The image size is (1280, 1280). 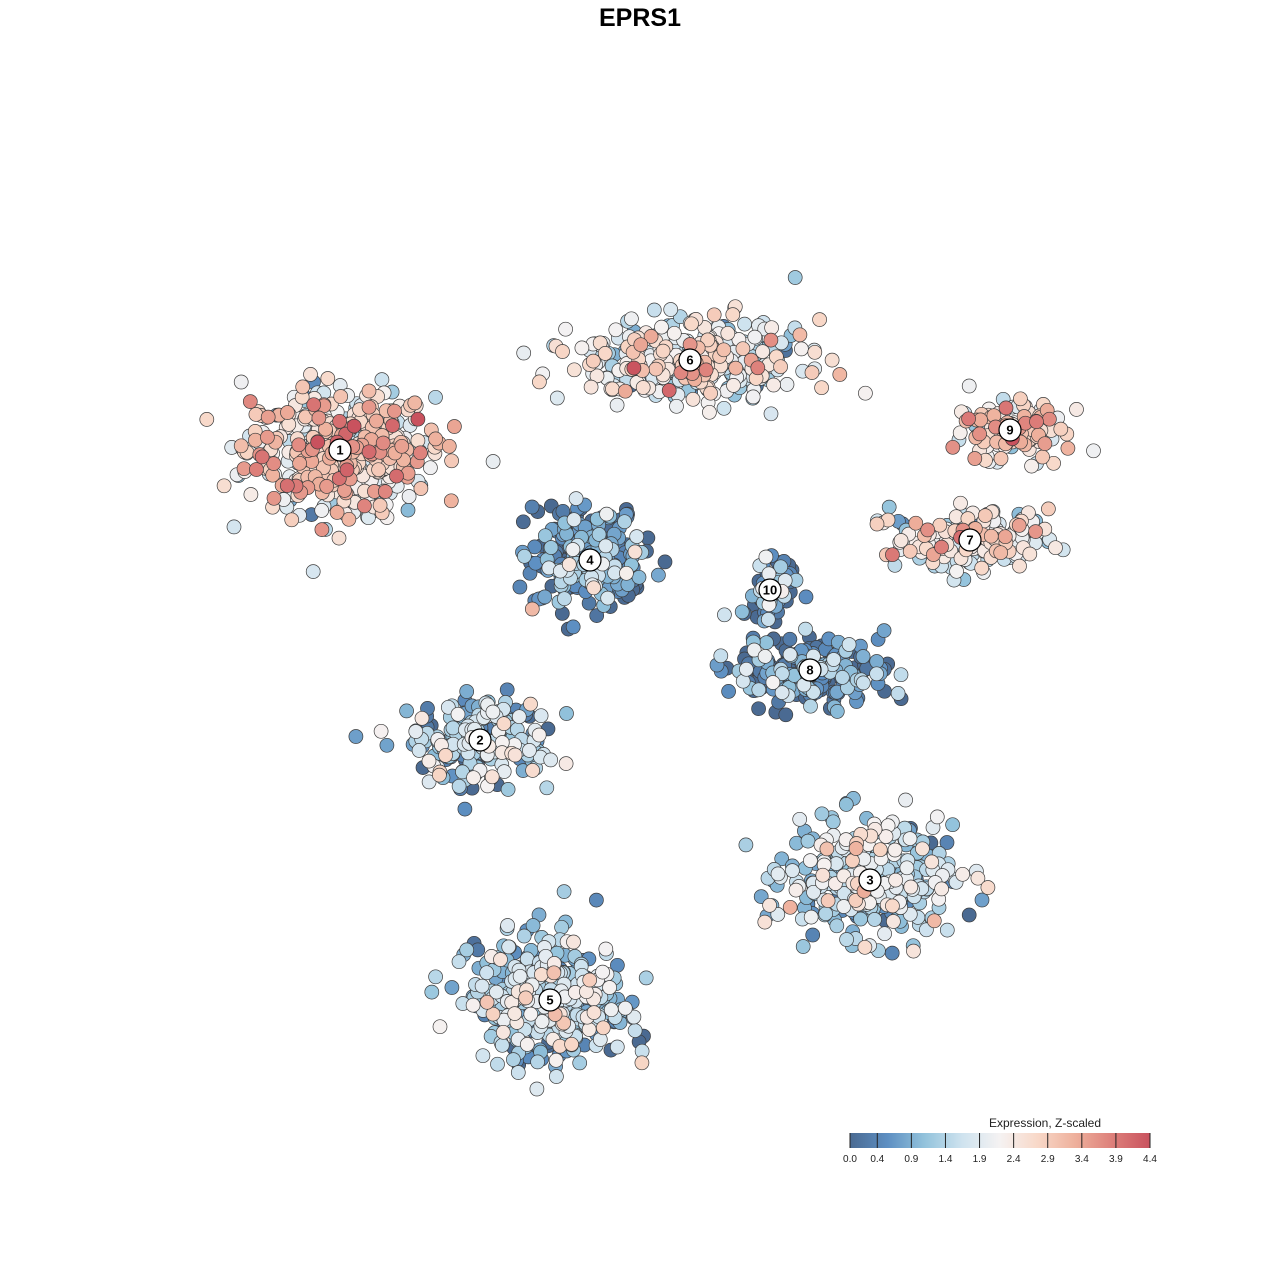 What do you see at coordinates (640, 18) in the screenshot?
I see `chart-title: EPRS1` at bounding box center [640, 18].